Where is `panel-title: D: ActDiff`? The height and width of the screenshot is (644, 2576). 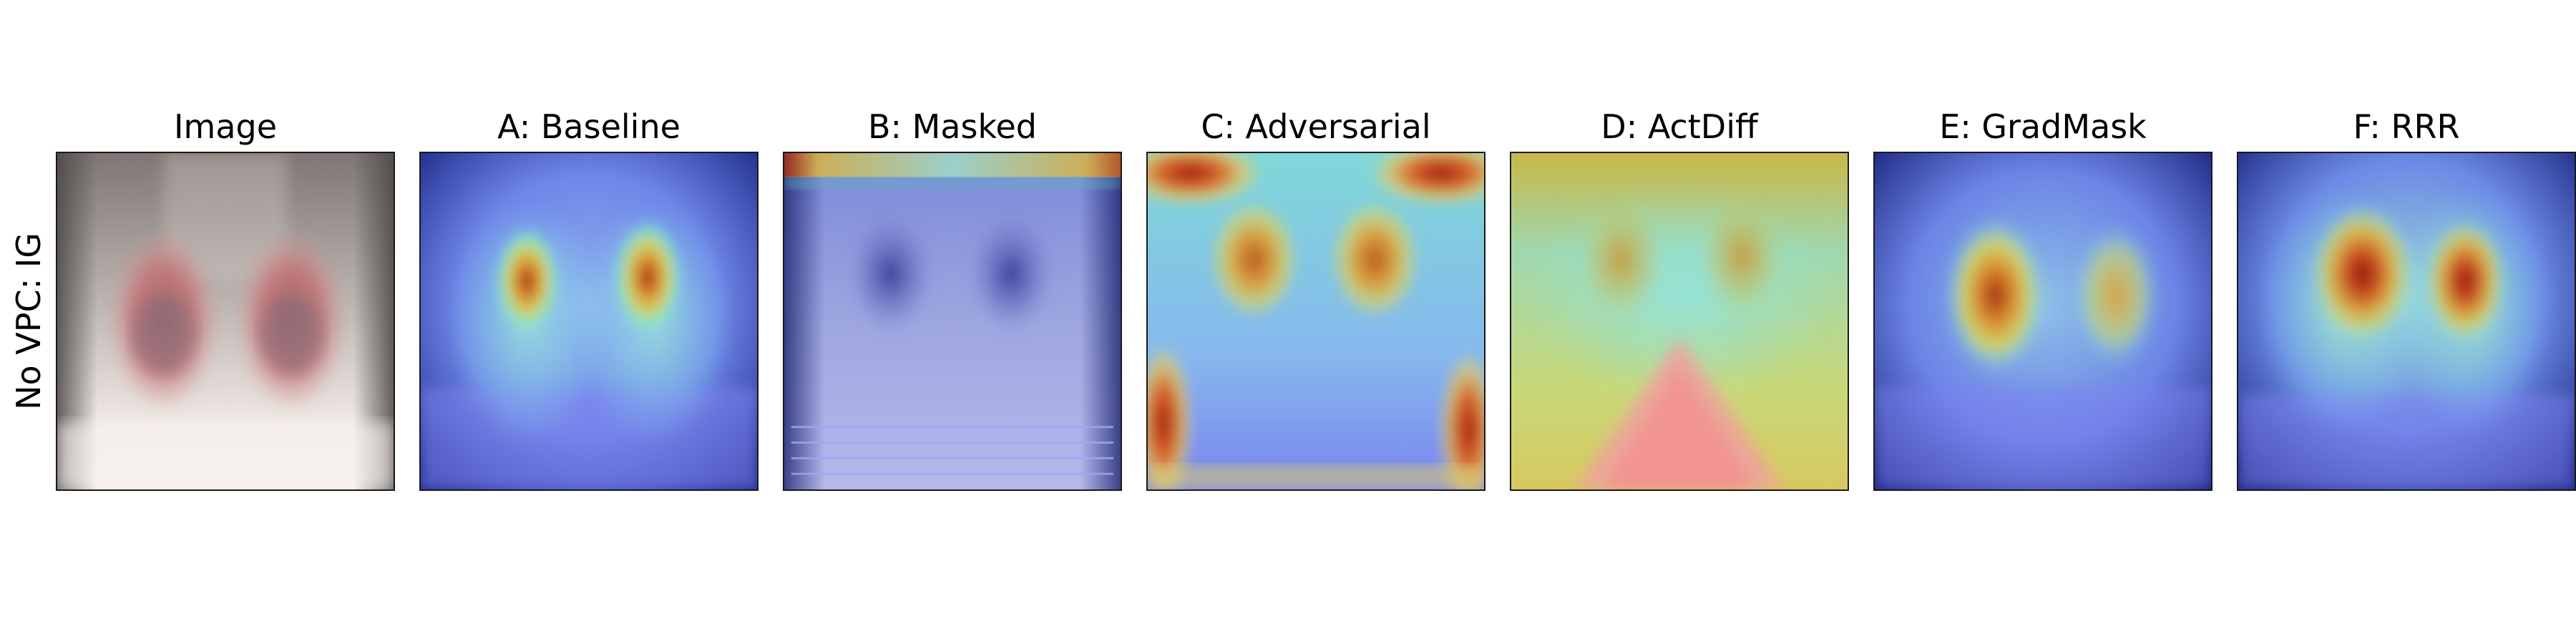
panel-title: D: ActDiff is located at coordinates (1679, 126).